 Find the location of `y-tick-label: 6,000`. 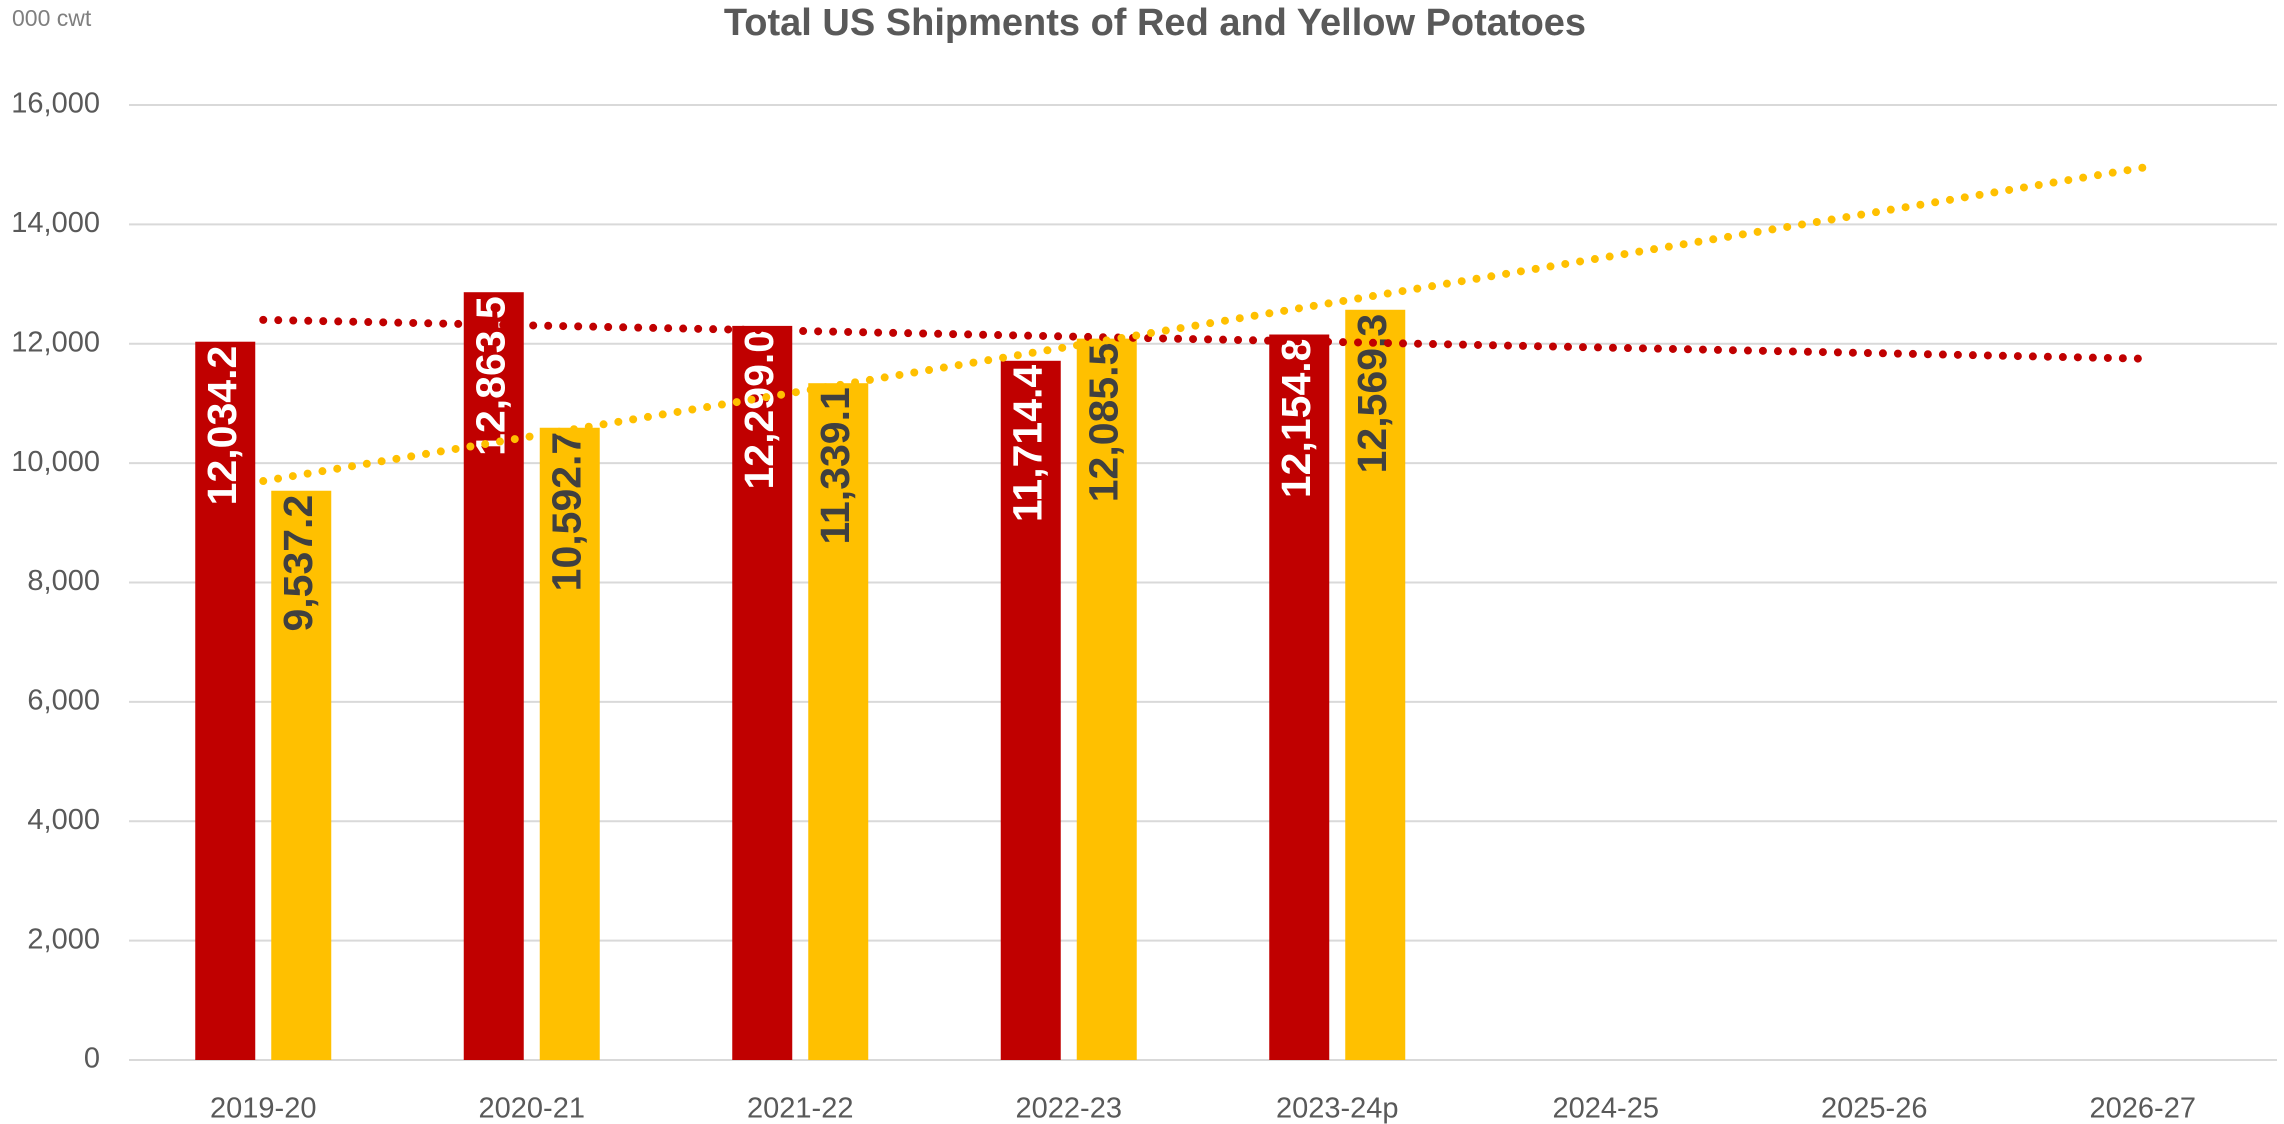

y-tick-label: 6,000 is located at coordinates (63, 701).